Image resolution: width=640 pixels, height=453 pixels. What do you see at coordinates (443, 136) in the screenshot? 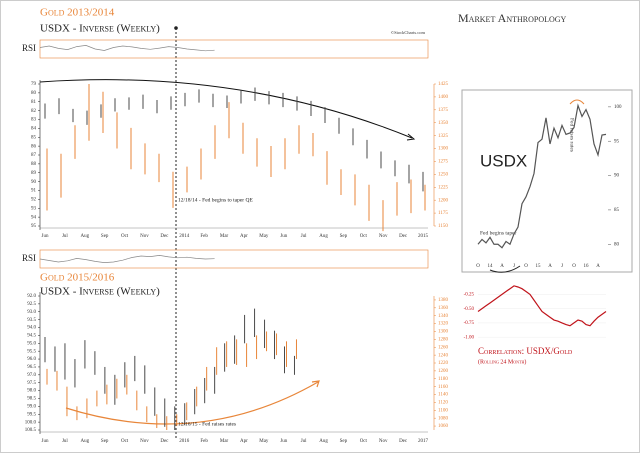
I see `y2-tick-label: 1325` at bounding box center [443, 136].